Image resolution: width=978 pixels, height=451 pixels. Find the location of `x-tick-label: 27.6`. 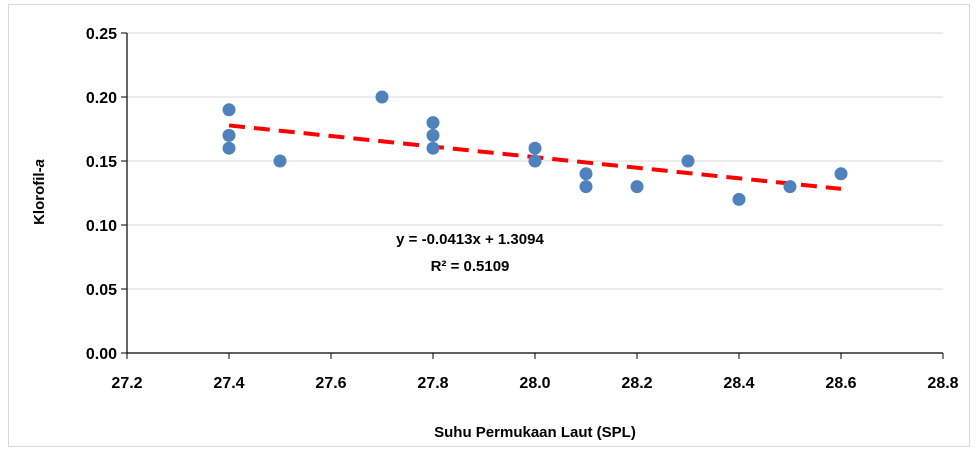

x-tick-label: 27.6 is located at coordinates (330, 383).